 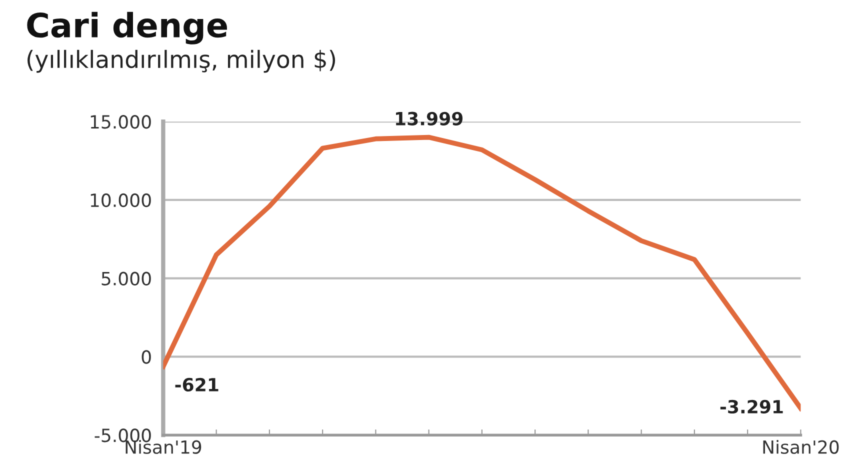 What do you see at coordinates (146, 357) in the screenshot?
I see `y-tick-label: 0` at bounding box center [146, 357].